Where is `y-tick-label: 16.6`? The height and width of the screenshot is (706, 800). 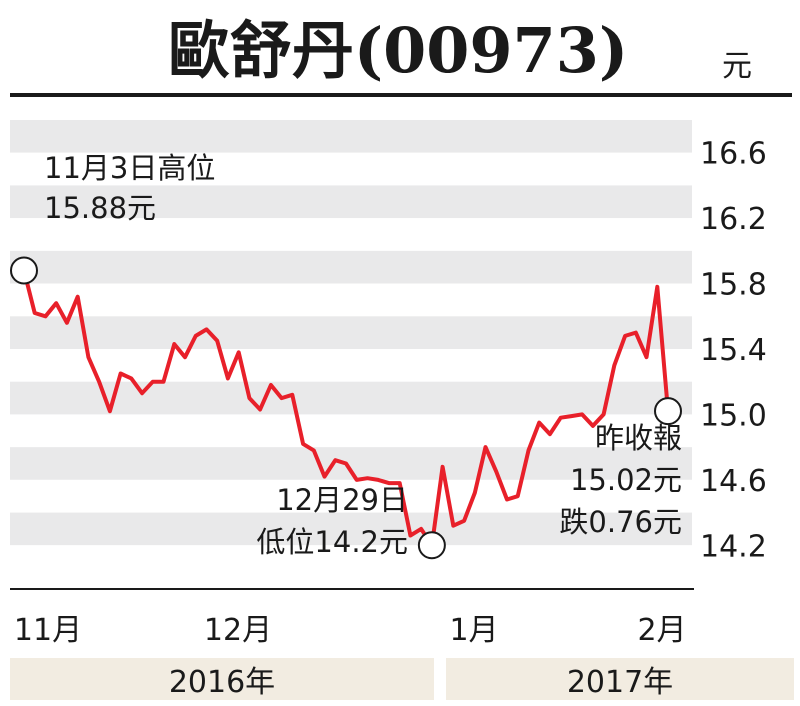
y-tick-label: 16.6 is located at coordinates (733, 154).